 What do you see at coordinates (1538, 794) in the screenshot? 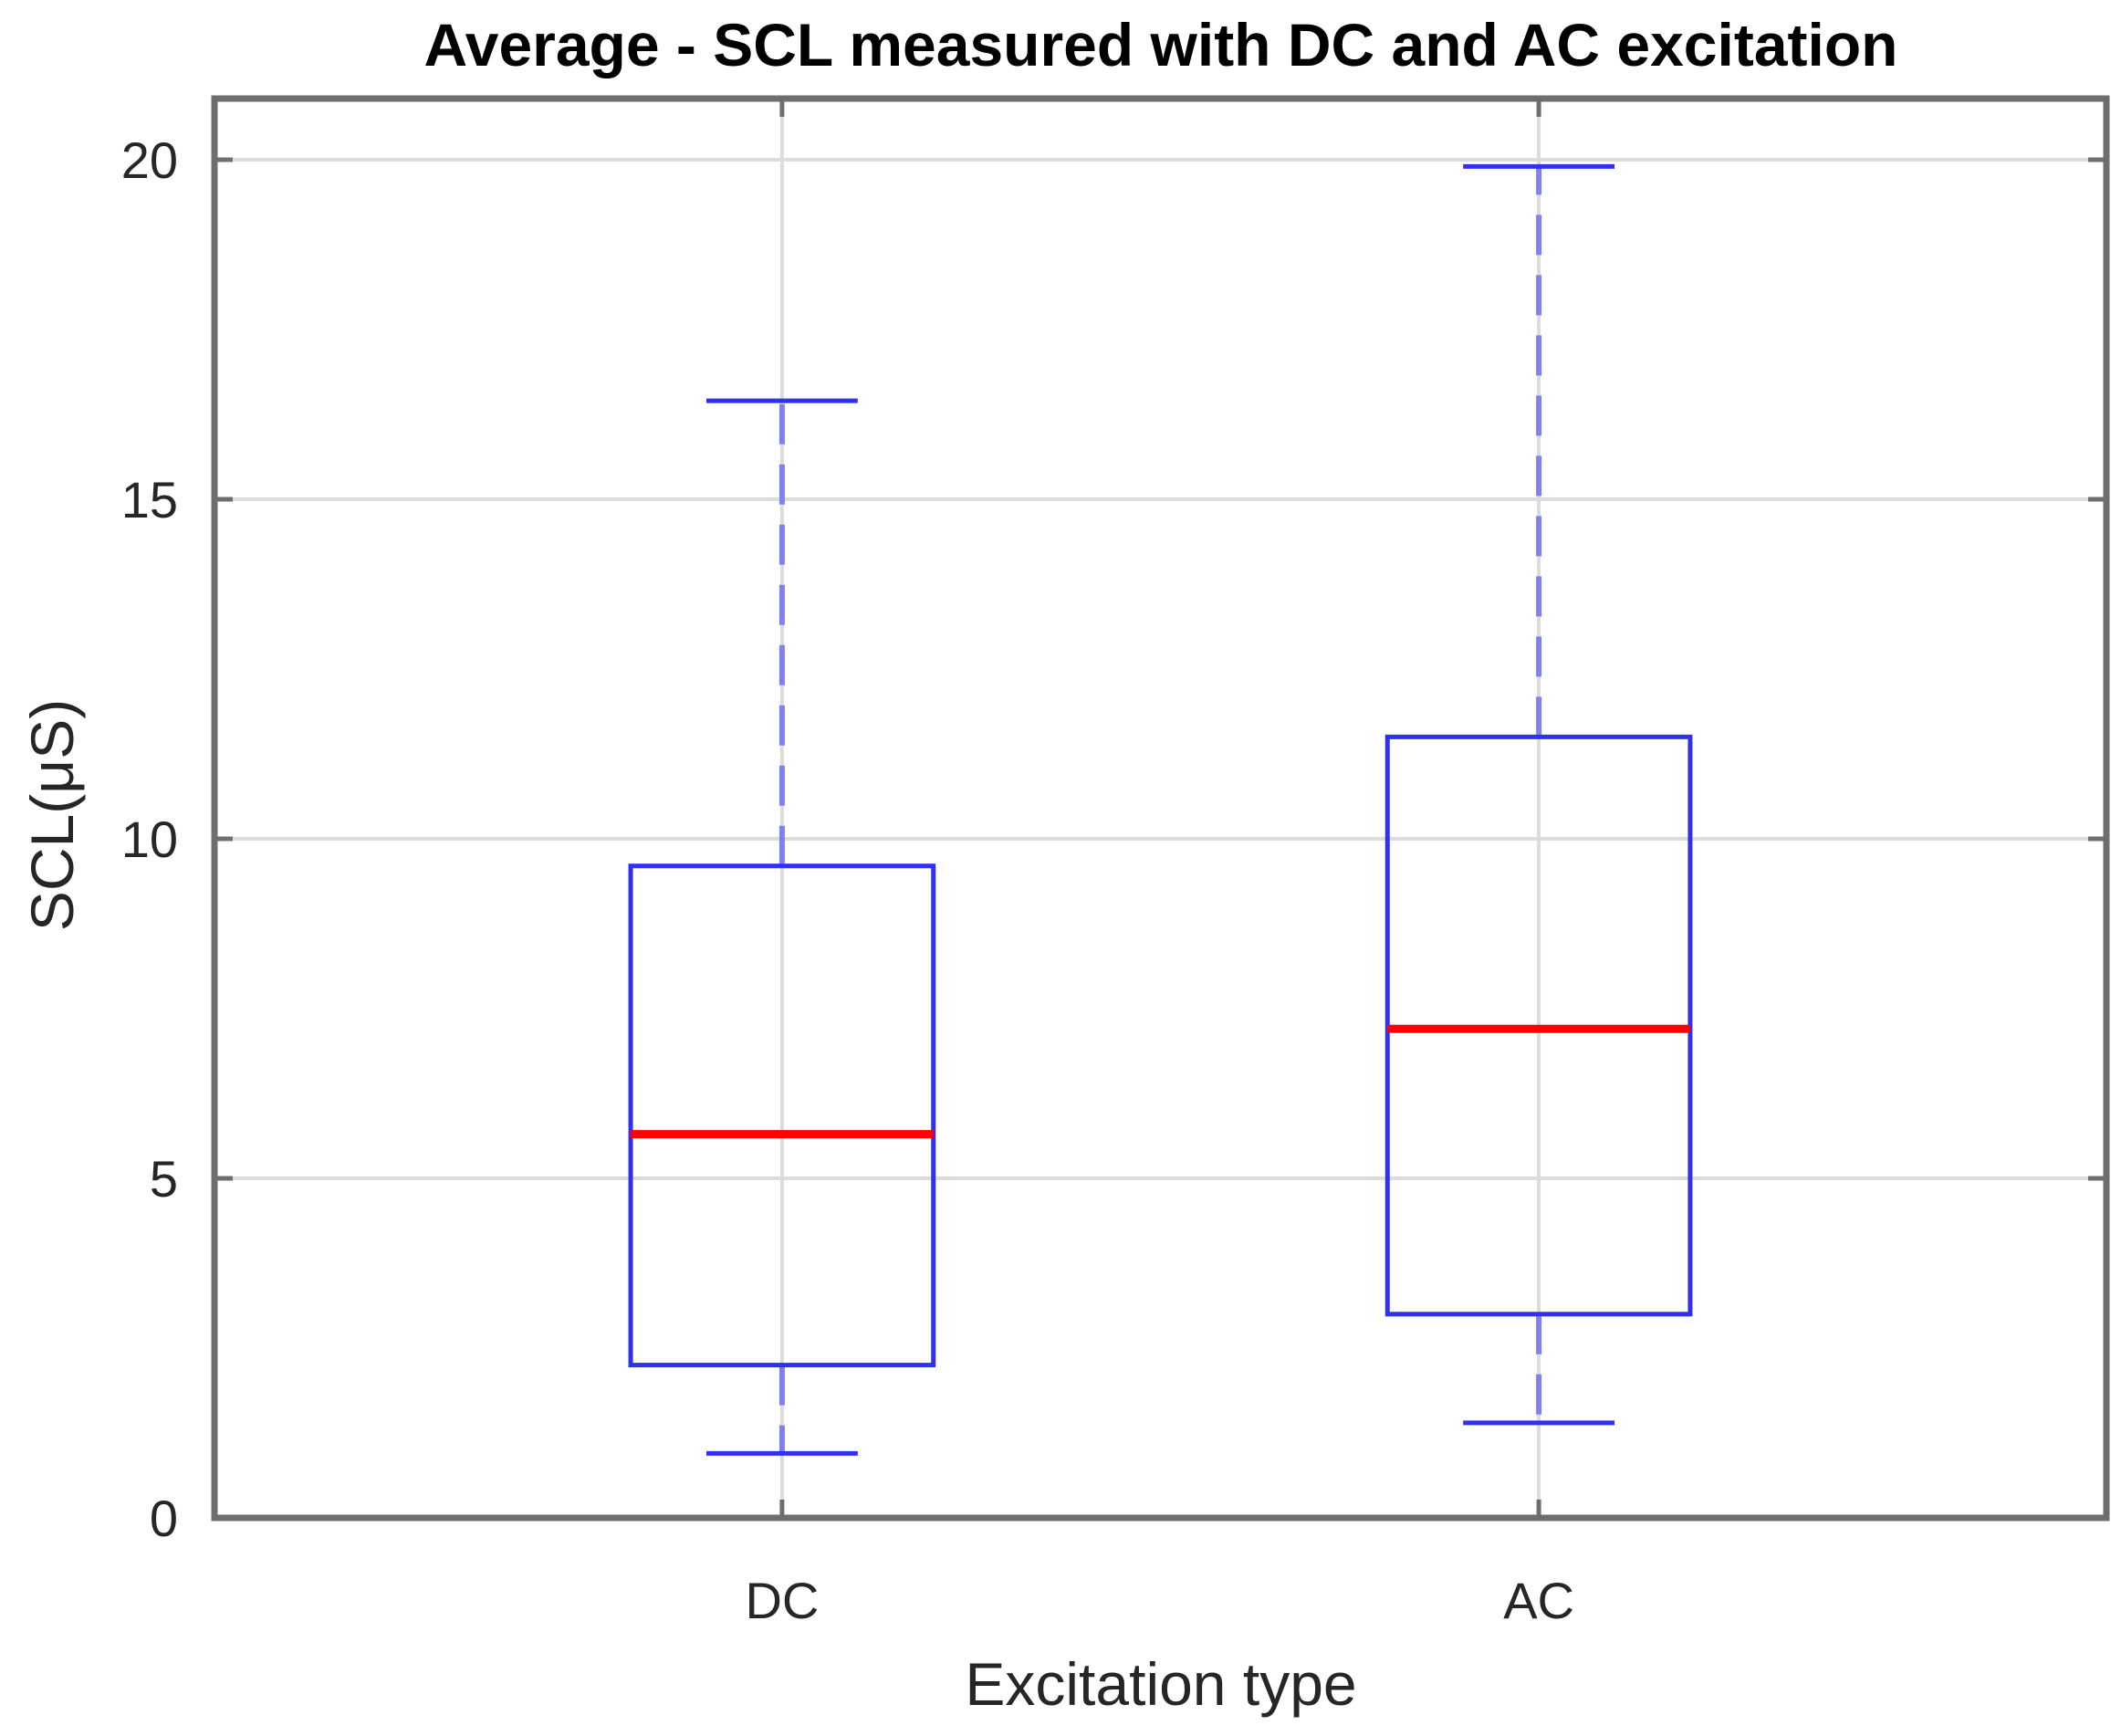
I see `box-ac` at bounding box center [1538, 794].